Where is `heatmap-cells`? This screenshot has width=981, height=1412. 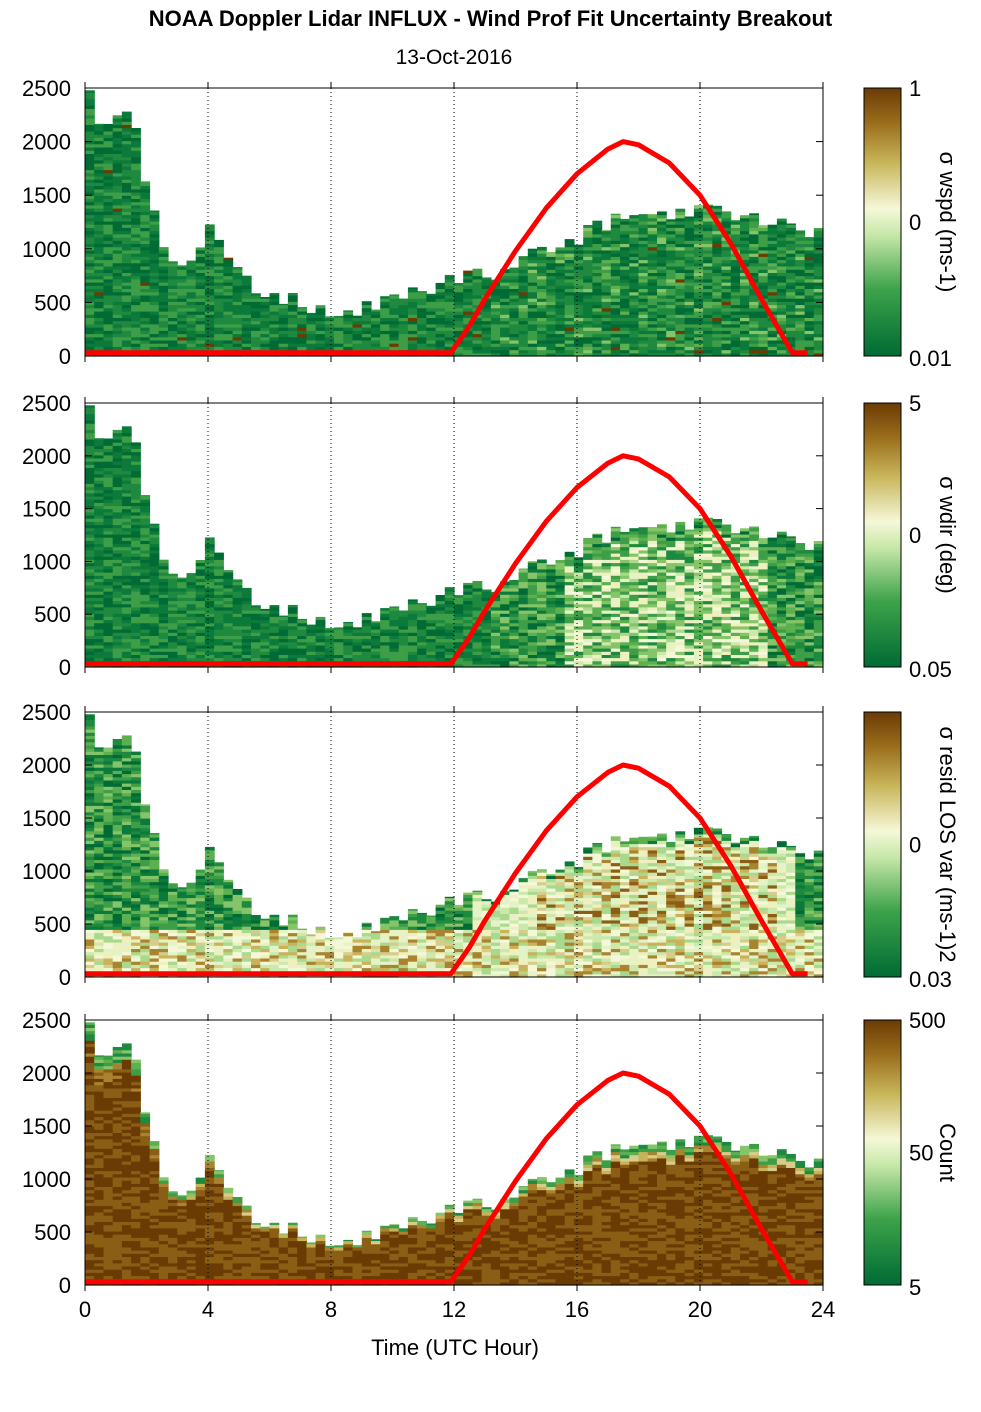 heatmap-cells is located at coordinates (454, 223).